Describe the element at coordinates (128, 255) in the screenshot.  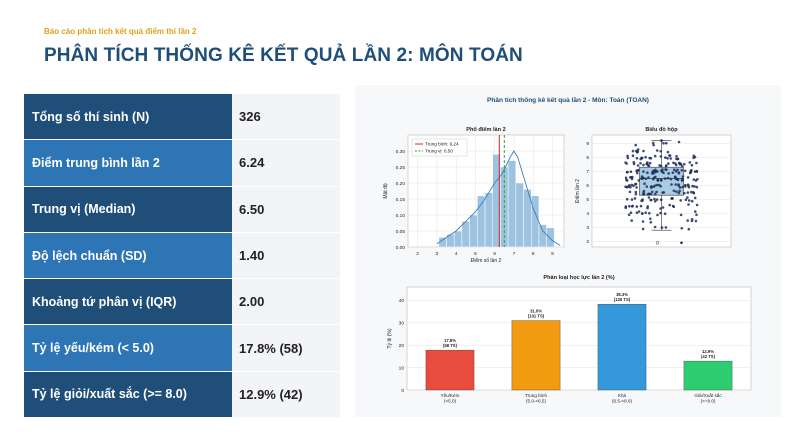
I see `stat-label: Độ lệch chuẩn (SD)` at that location.